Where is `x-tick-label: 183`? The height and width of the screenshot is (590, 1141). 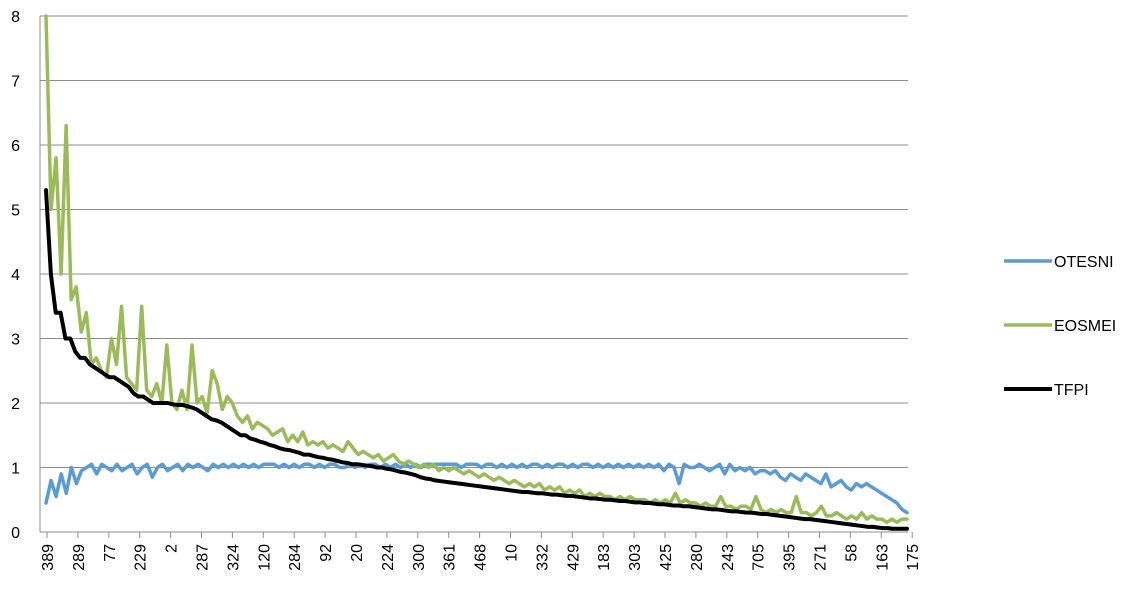 x-tick-label: 183 is located at coordinates (604, 557).